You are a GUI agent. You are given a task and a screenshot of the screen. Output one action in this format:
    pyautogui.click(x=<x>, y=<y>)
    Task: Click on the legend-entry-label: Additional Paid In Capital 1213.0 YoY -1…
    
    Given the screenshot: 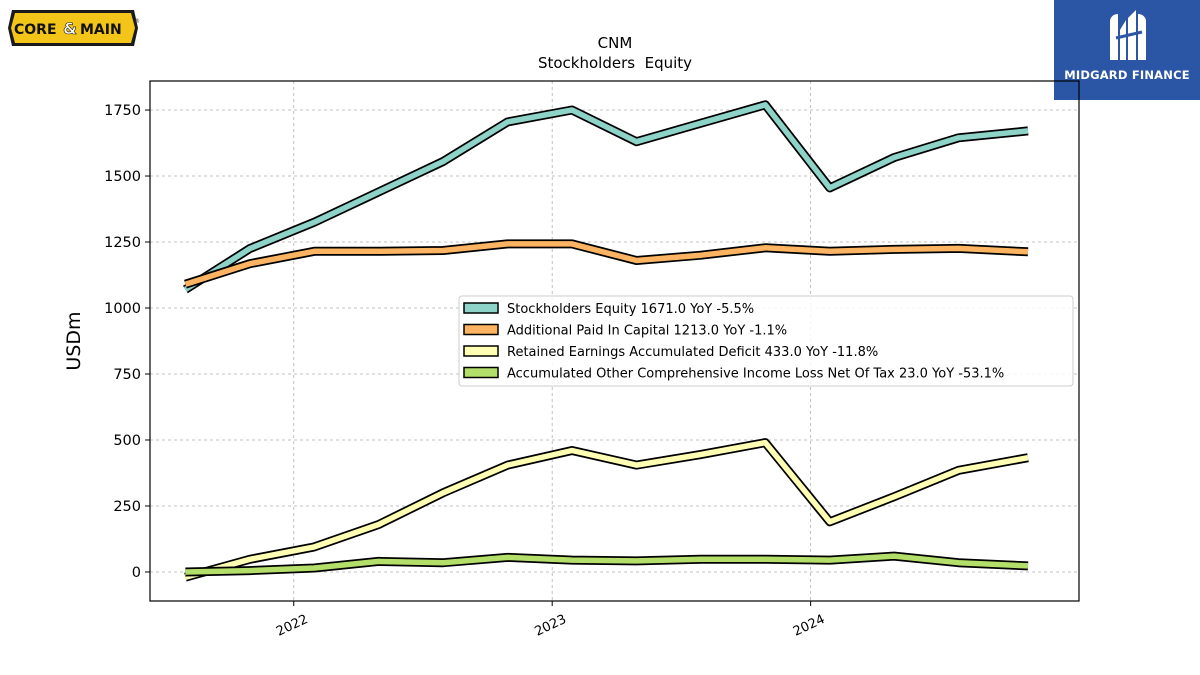 What is the action you would take?
    pyautogui.click(x=647, y=331)
    